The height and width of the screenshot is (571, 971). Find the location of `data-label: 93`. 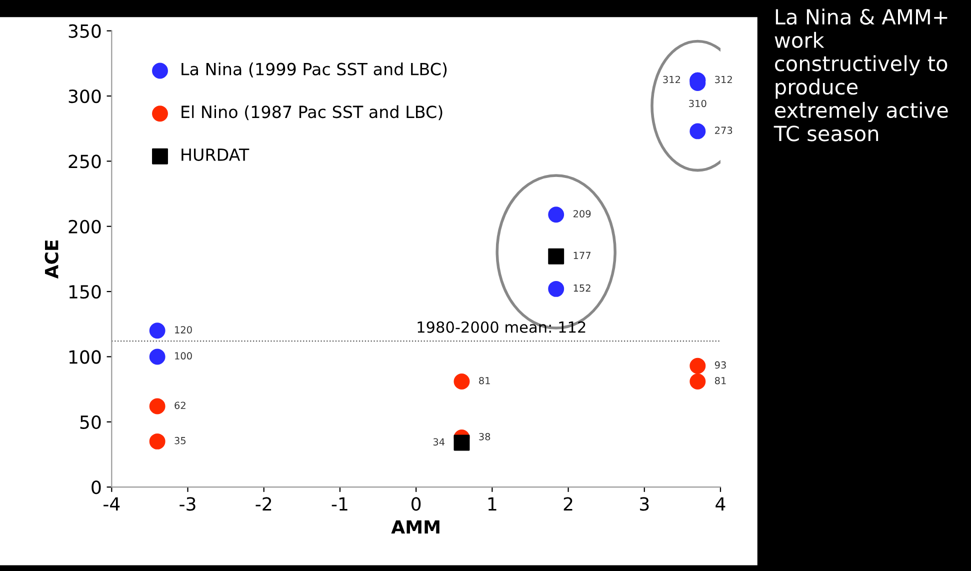

data-label: 93 is located at coordinates (720, 365).